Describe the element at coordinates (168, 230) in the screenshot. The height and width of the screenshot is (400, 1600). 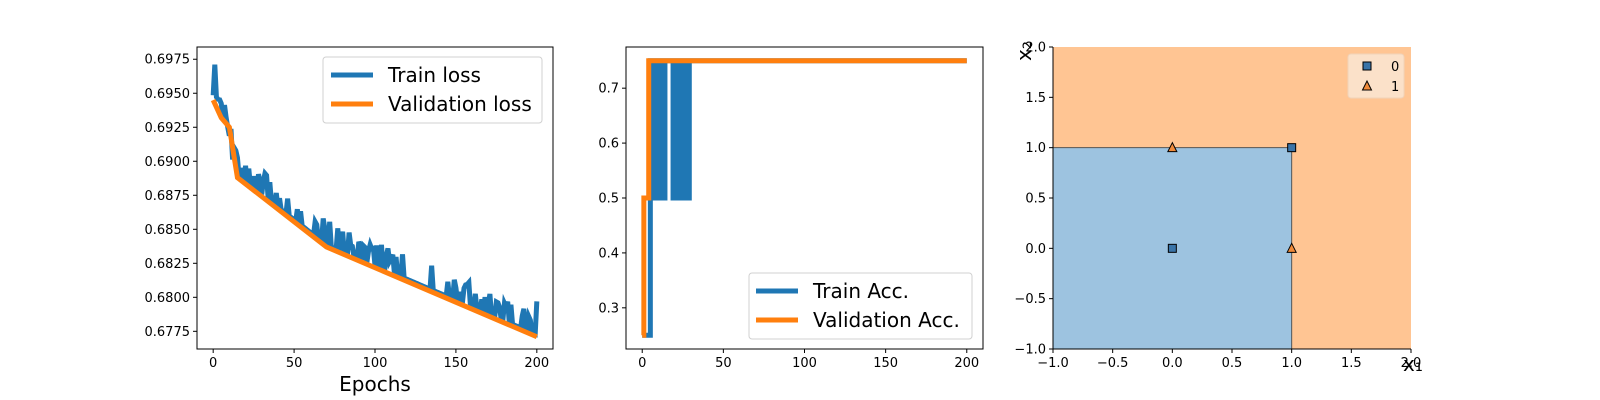
I see `y-tick-label: 0.6850` at that location.